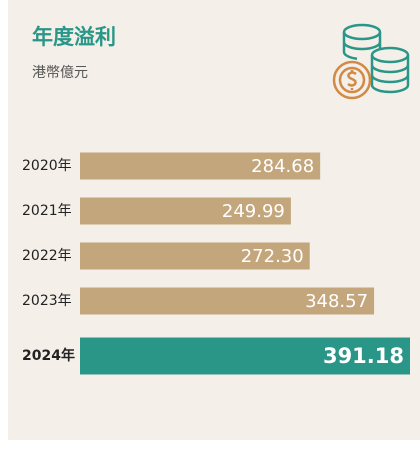  Describe the element at coordinates (371, 61) in the screenshot. I see `coins-icon` at that location.